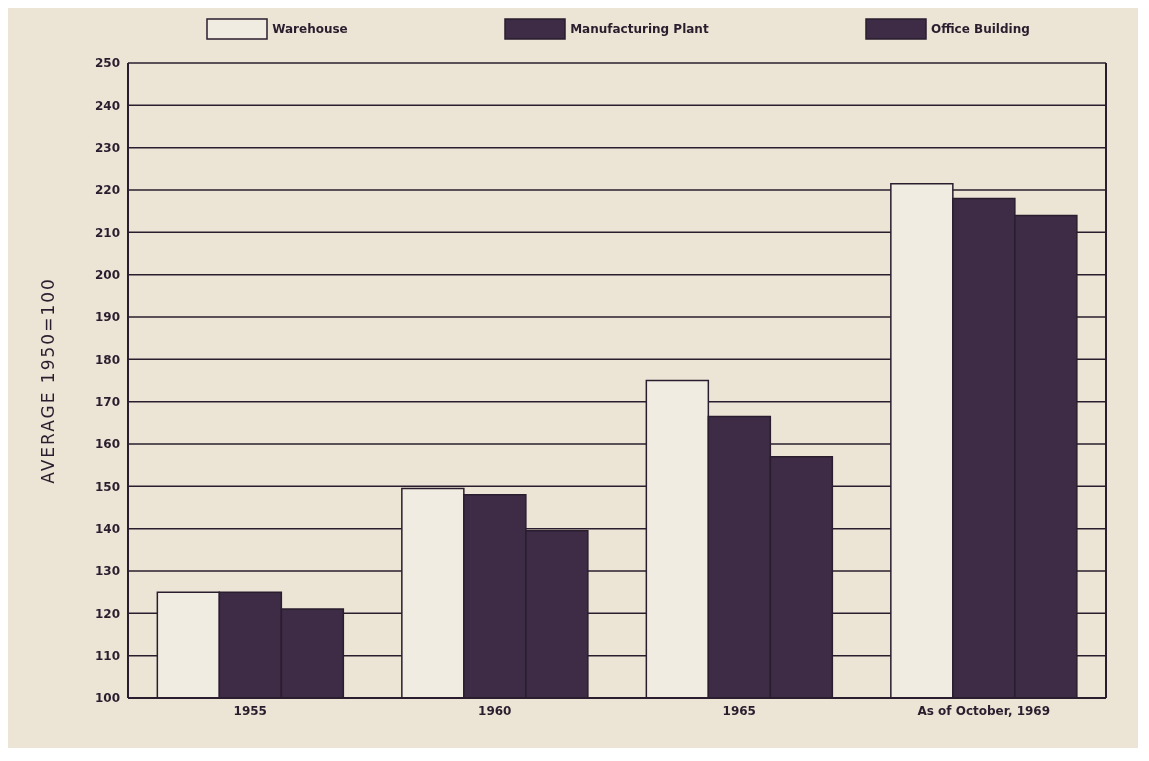 Image resolution: width=1149 pixels, height=761 pixels. I want to click on legend-label: Warehouse, so click(310, 29).